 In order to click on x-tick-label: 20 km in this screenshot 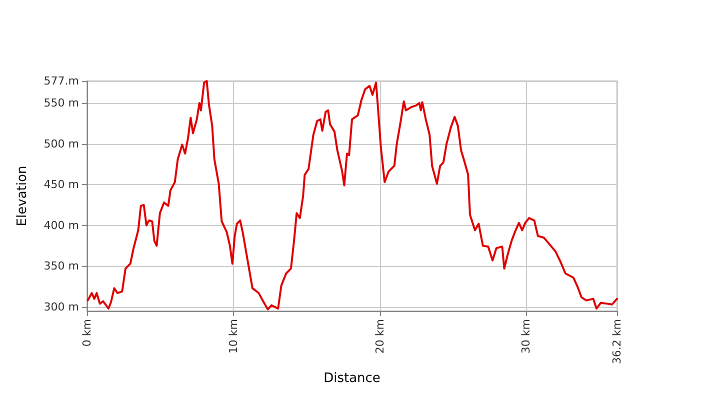, I will do `click(379, 336)`.